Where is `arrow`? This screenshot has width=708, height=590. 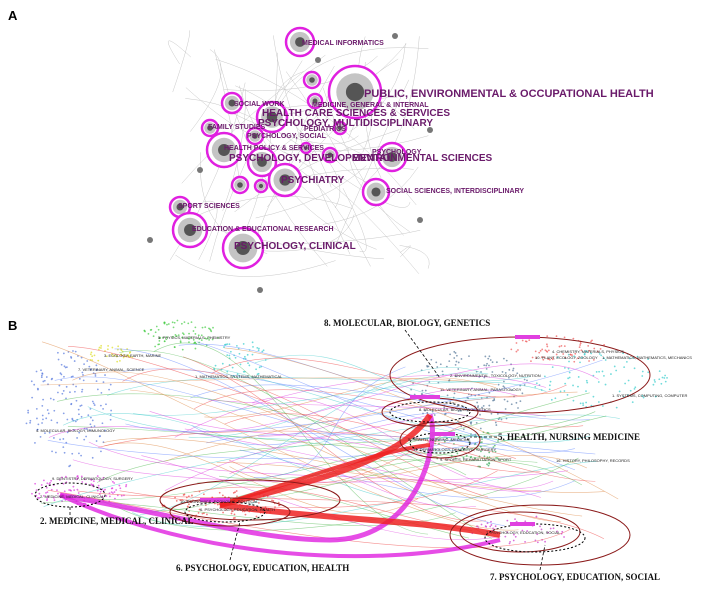
arrow is located at coordinates (235, 541).